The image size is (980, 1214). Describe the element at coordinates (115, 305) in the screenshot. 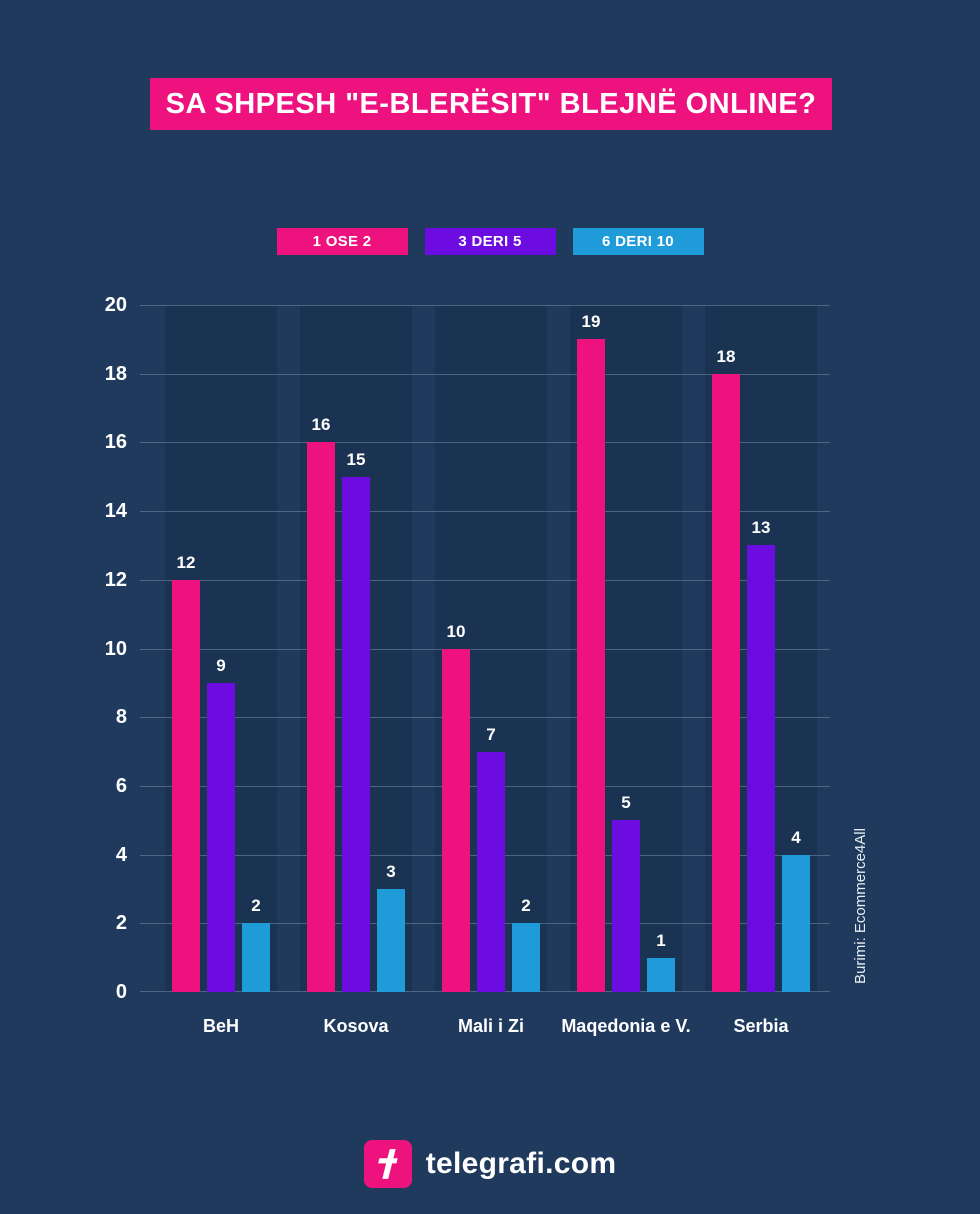

I see `y-tick-label: 20` at that location.